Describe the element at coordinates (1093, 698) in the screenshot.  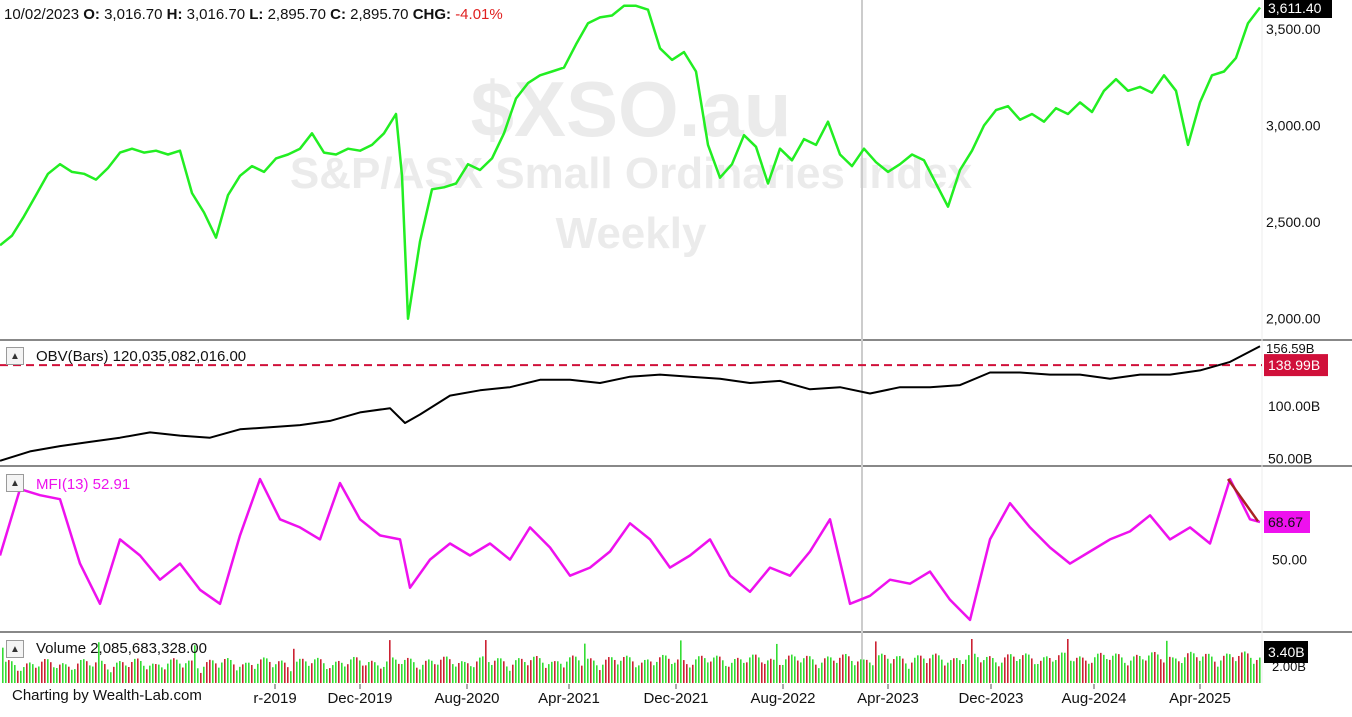
I see `x-tick-label: Aug-2024` at that location.